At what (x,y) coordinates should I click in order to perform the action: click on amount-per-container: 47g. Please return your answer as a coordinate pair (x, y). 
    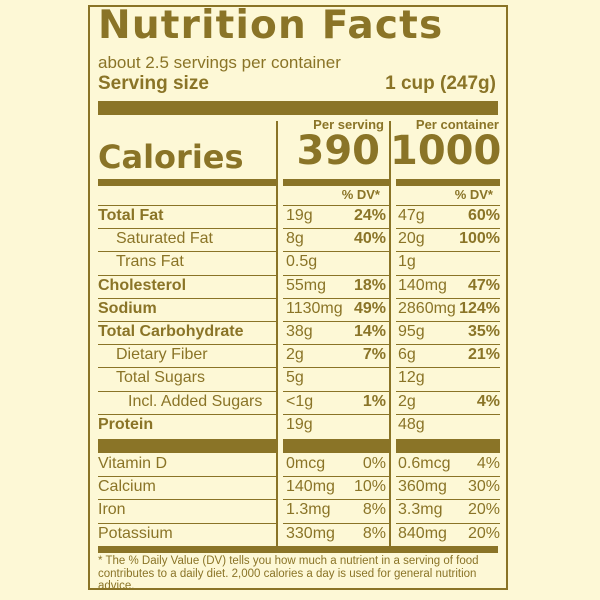
    Looking at the image, I should click on (411, 215).